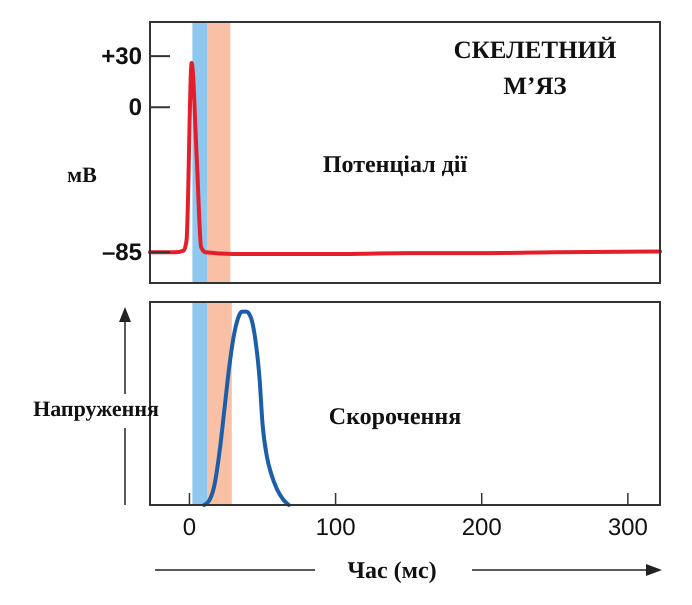 Image resolution: width=692 pixels, height=605 pixels. I want to click on y-tick-label: –85, so click(122, 252).